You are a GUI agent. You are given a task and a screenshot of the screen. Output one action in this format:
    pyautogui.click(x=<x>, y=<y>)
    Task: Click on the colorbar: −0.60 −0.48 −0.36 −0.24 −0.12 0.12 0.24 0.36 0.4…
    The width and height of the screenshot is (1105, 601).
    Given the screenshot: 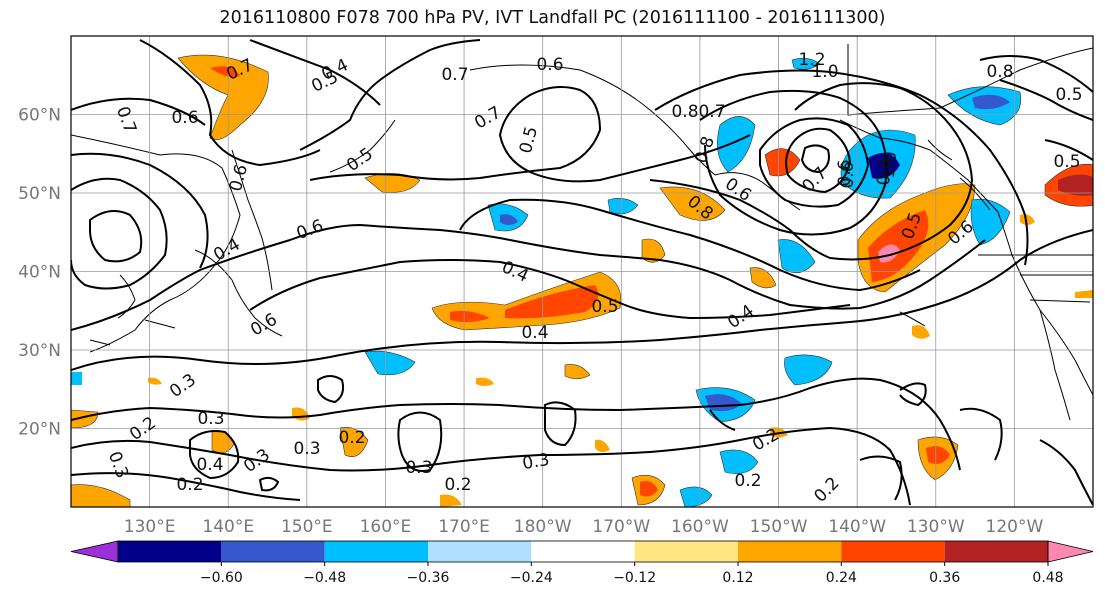 What is the action you would take?
    pyautogui.click(x=582, y=563)
    